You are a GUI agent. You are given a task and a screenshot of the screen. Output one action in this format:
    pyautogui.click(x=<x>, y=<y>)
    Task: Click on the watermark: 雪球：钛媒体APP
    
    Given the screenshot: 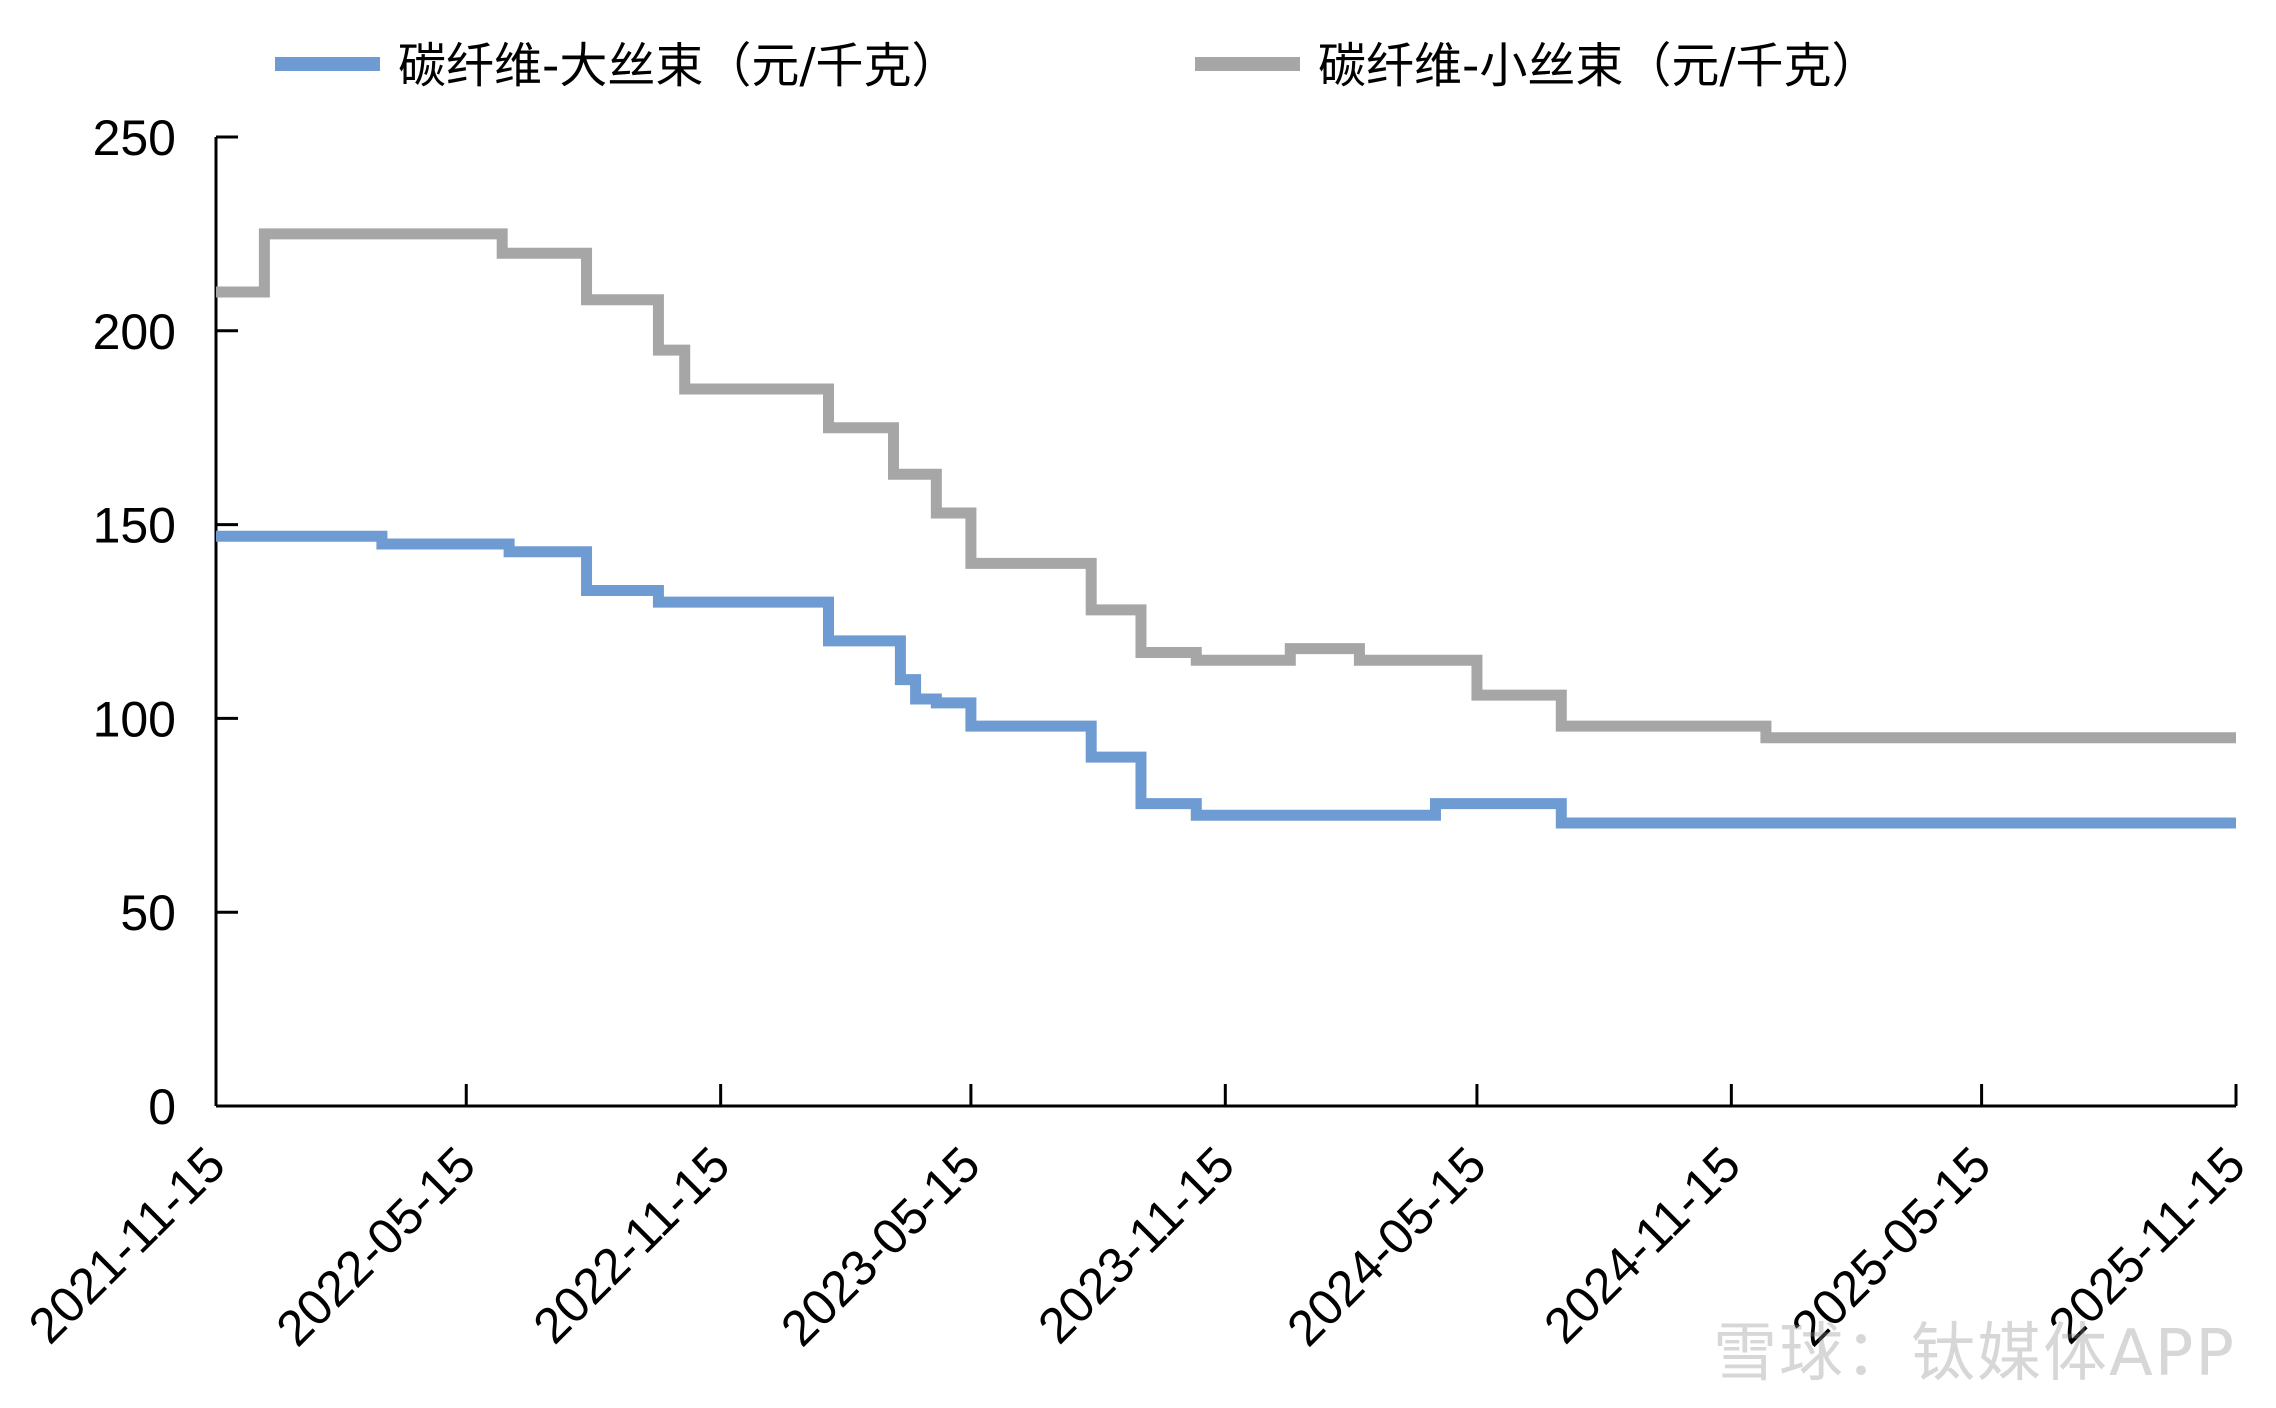 What is the action you would take?
    pyautogui.click(x=1974, y=1354)
    